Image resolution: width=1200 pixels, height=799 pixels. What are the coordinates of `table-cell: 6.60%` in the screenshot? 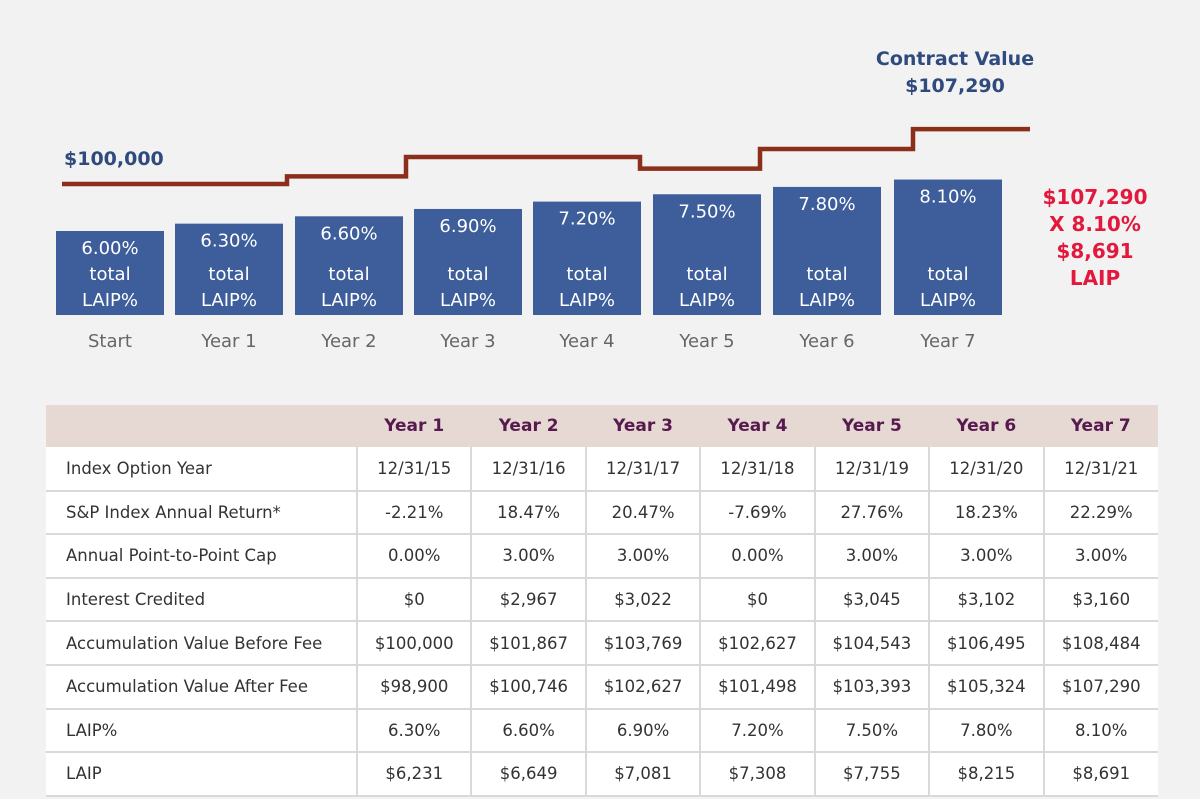 It's located at (529, 731).